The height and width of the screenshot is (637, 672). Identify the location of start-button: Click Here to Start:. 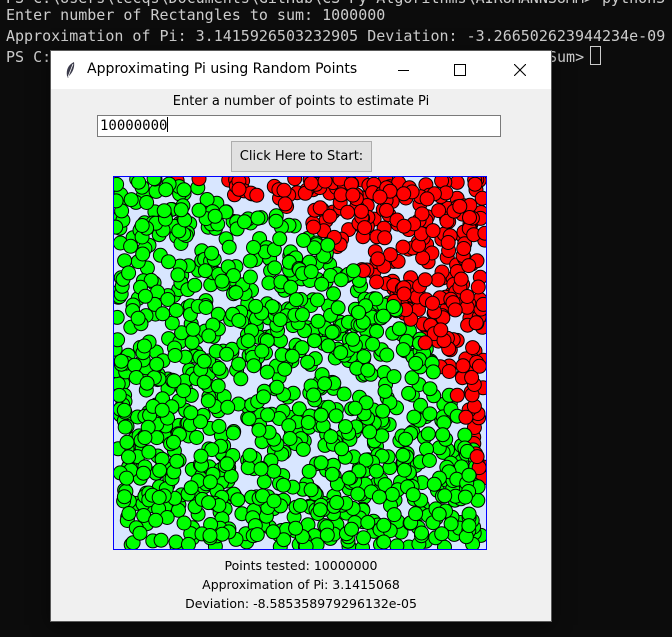
(301, 156).